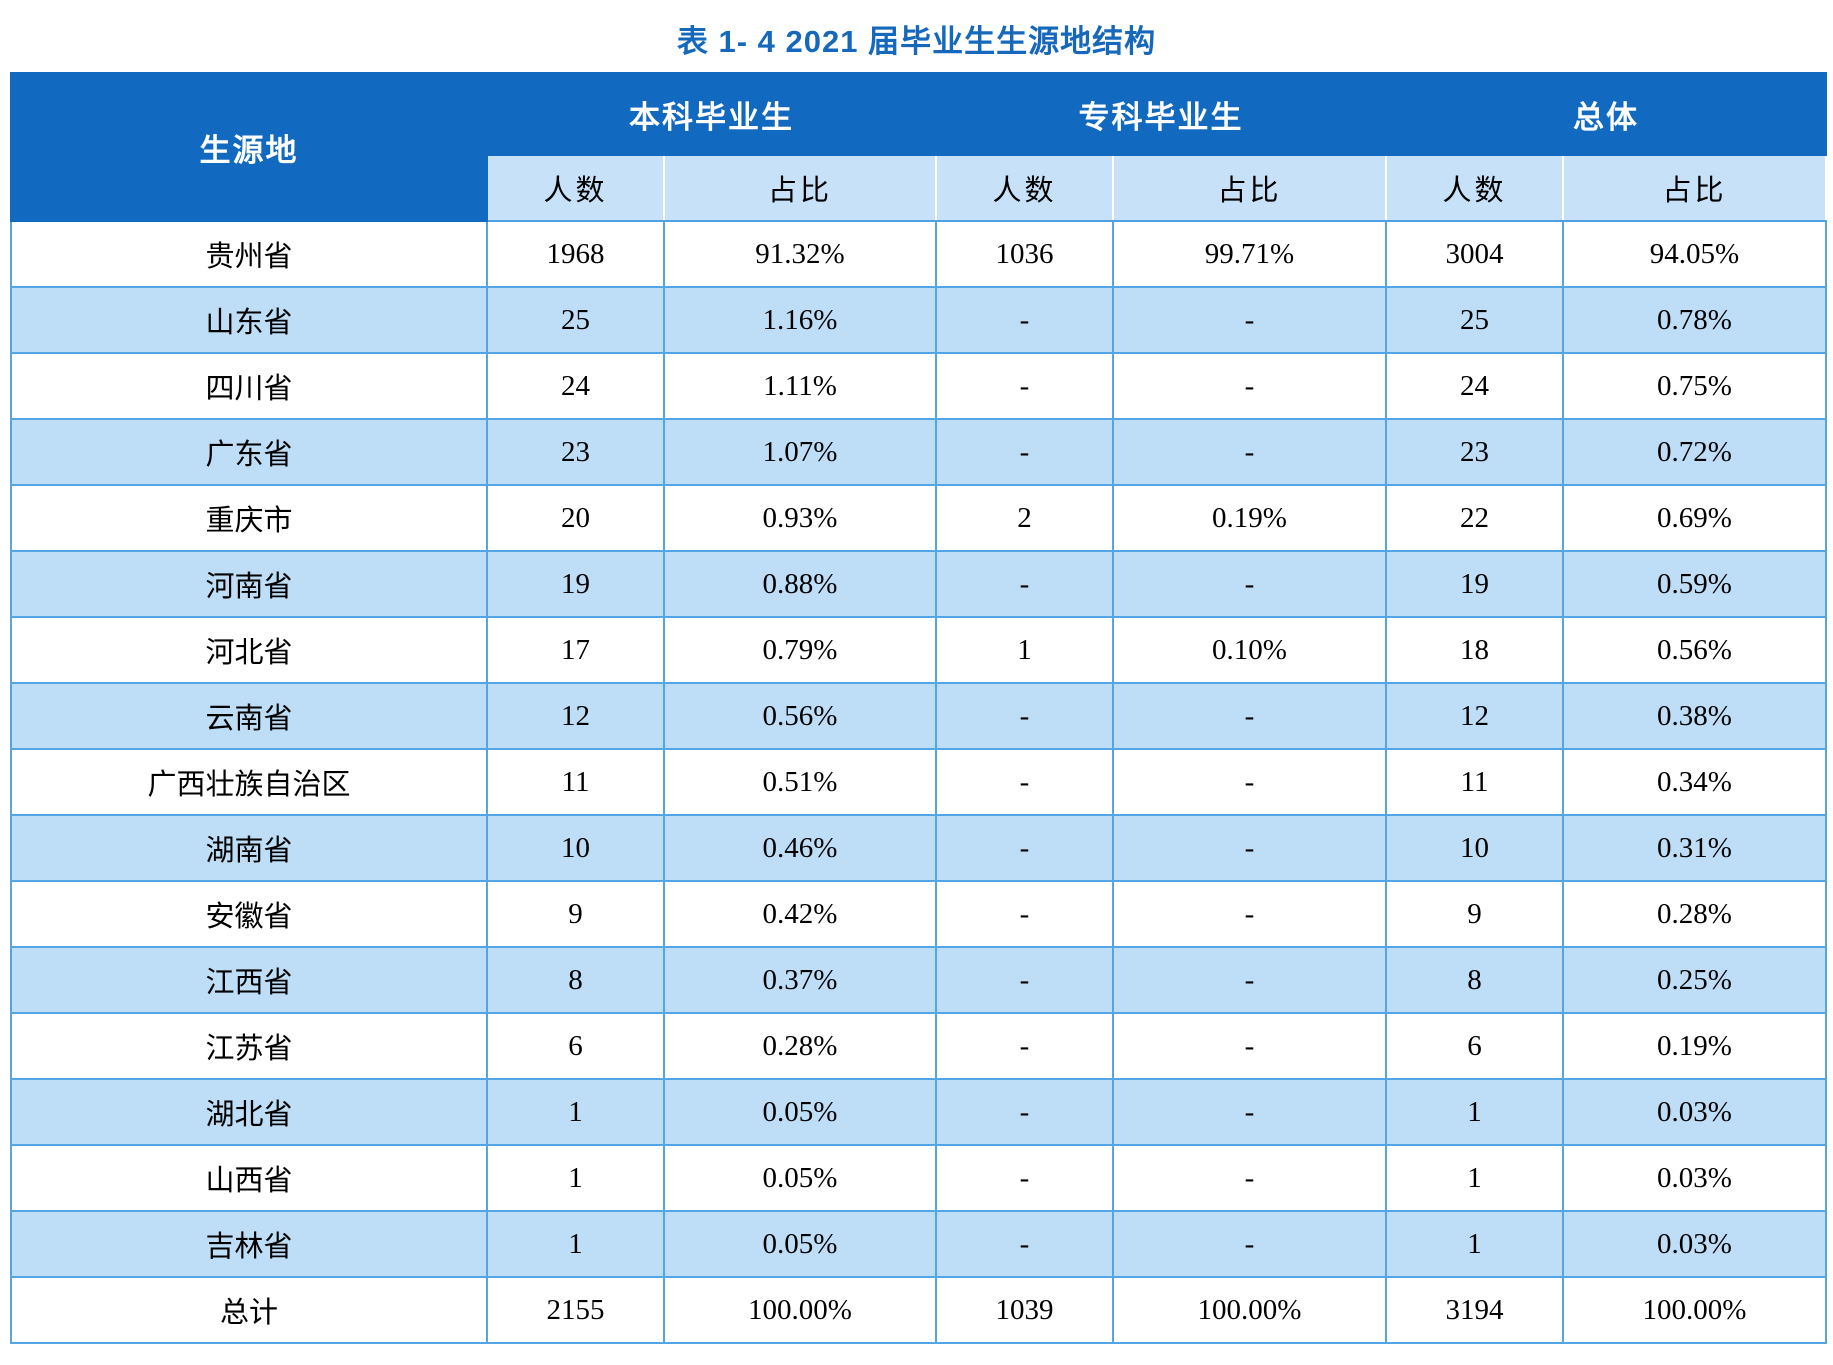 Image resolution: width=1833 pixels, height=1365 pixels. I want to click on overall-count-cell: 19, so click(1474, 584).